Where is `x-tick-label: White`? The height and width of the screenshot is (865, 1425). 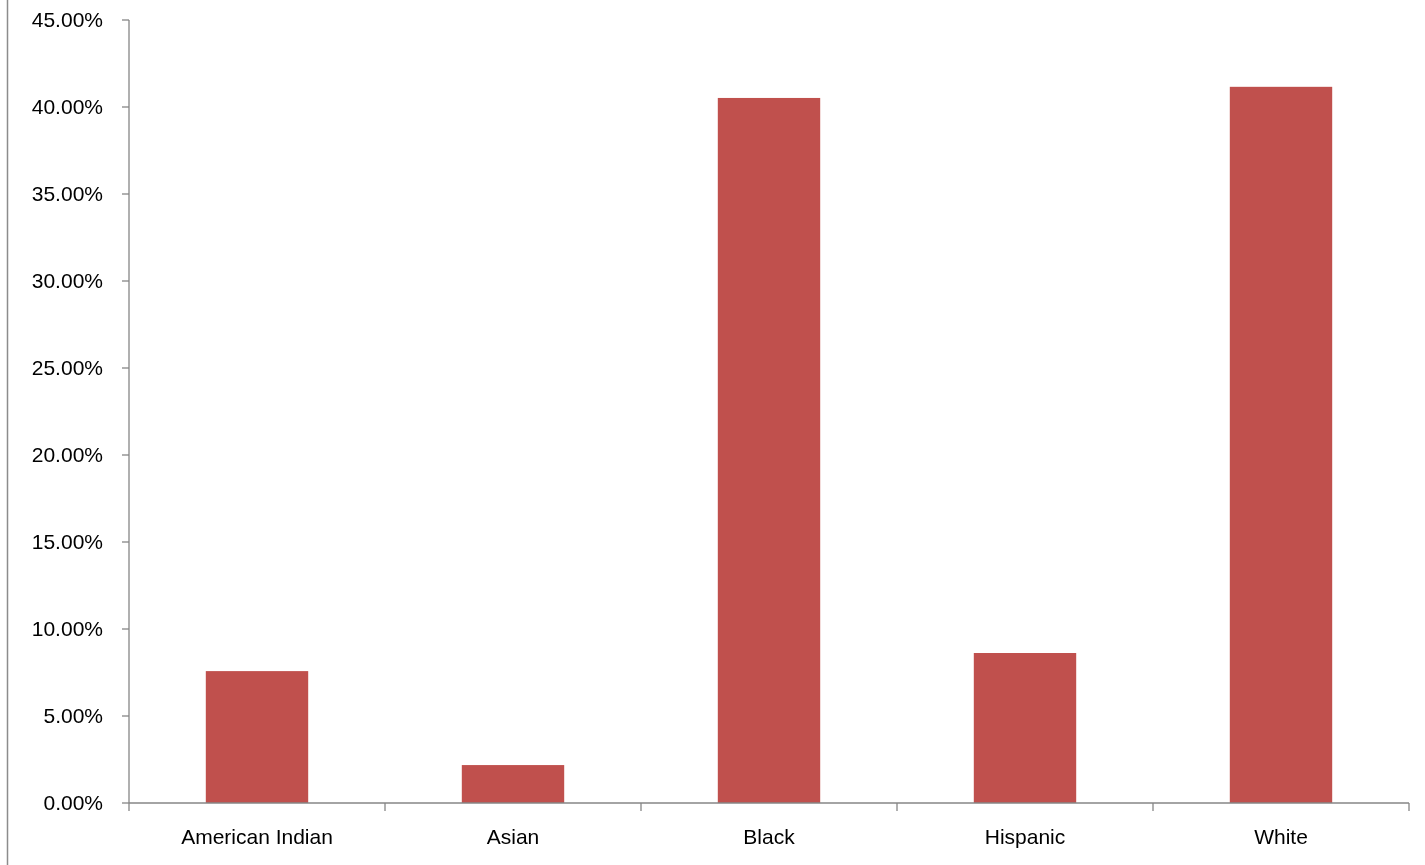 x-tick-label: White is located at coordinates (1281, 837).